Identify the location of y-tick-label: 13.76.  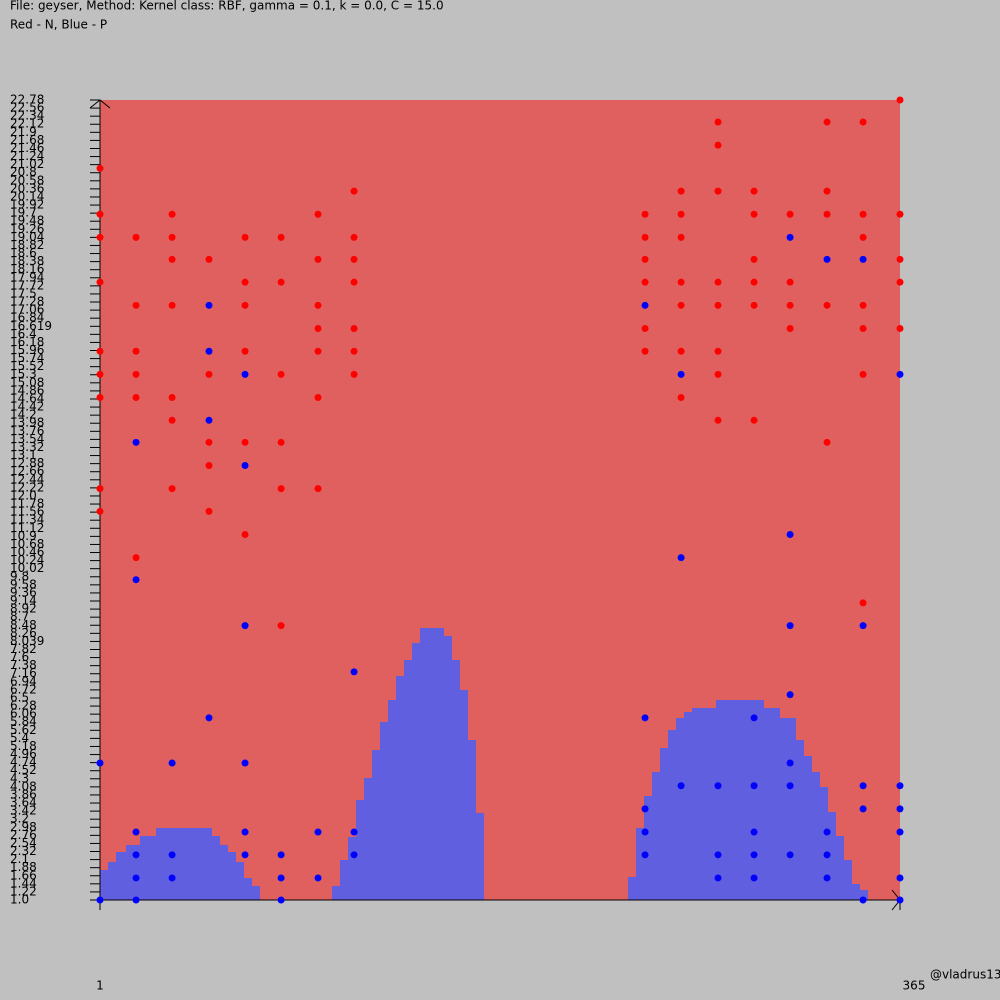
(27, 431).